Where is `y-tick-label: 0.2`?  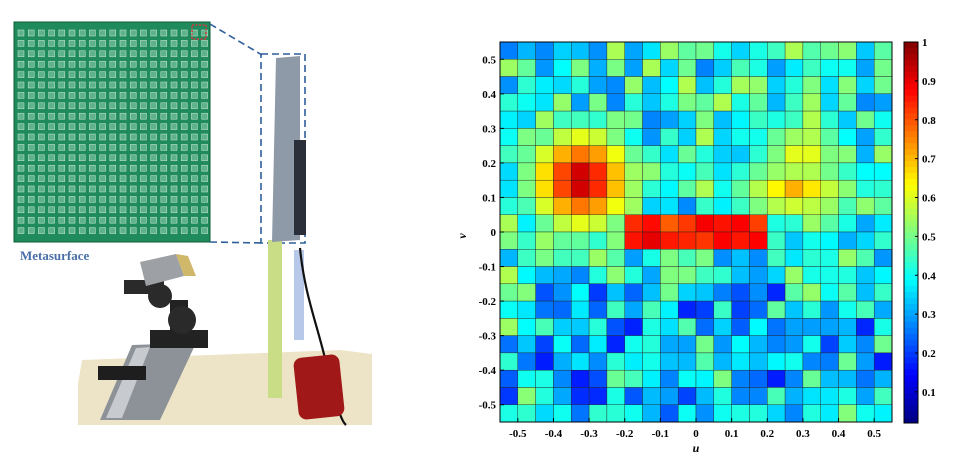
y-tick-label: 0.2 is located at coordinates (489, 164).